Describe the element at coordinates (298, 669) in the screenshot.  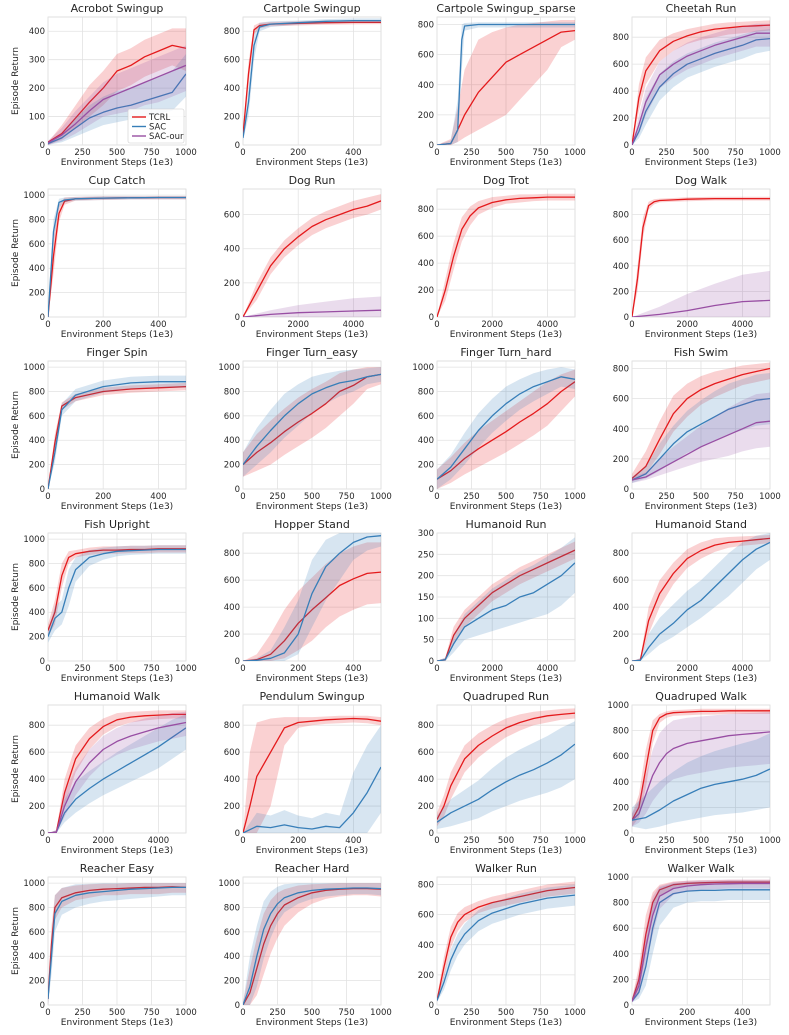
I see `chart-hopper-stand-xtick-label: 200` at that location.